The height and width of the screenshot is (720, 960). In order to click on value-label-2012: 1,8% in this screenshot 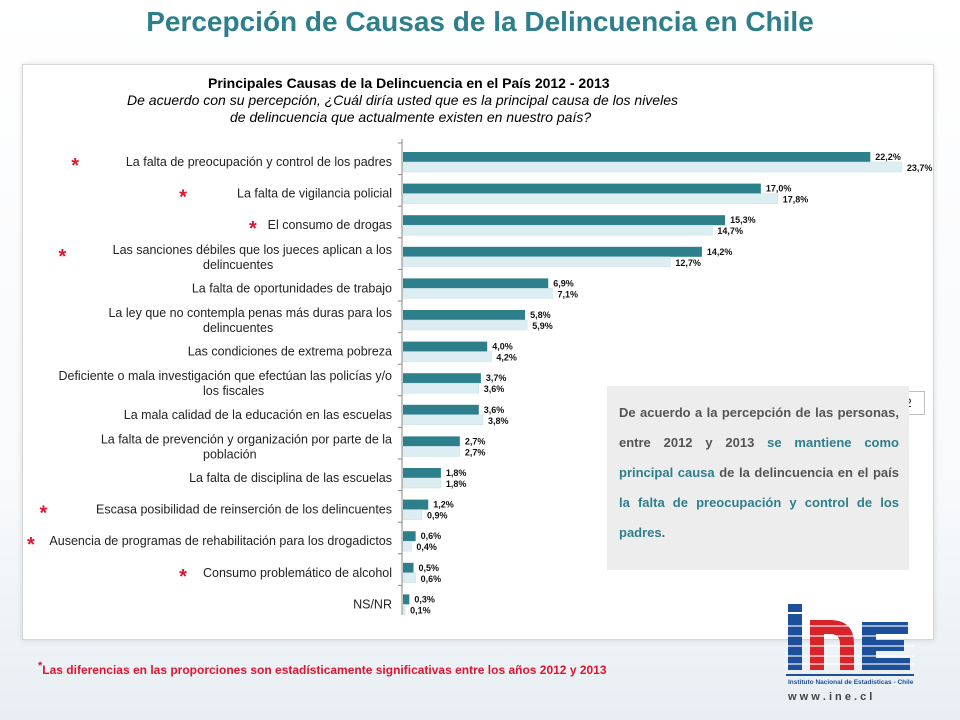, I will do `click(456, 484)`.